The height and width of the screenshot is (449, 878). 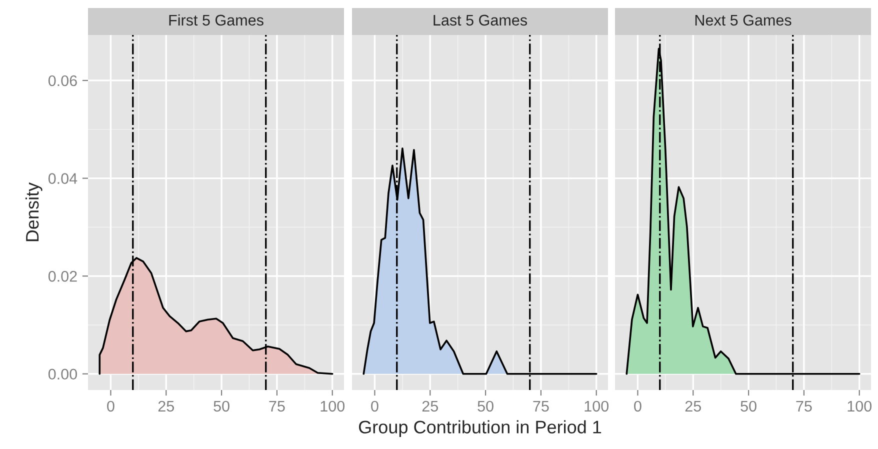 What do you see at coordinates (62, 374) in the screenshot?
I see `y-tick-label: 0.00` at bounding box center [62, 374].